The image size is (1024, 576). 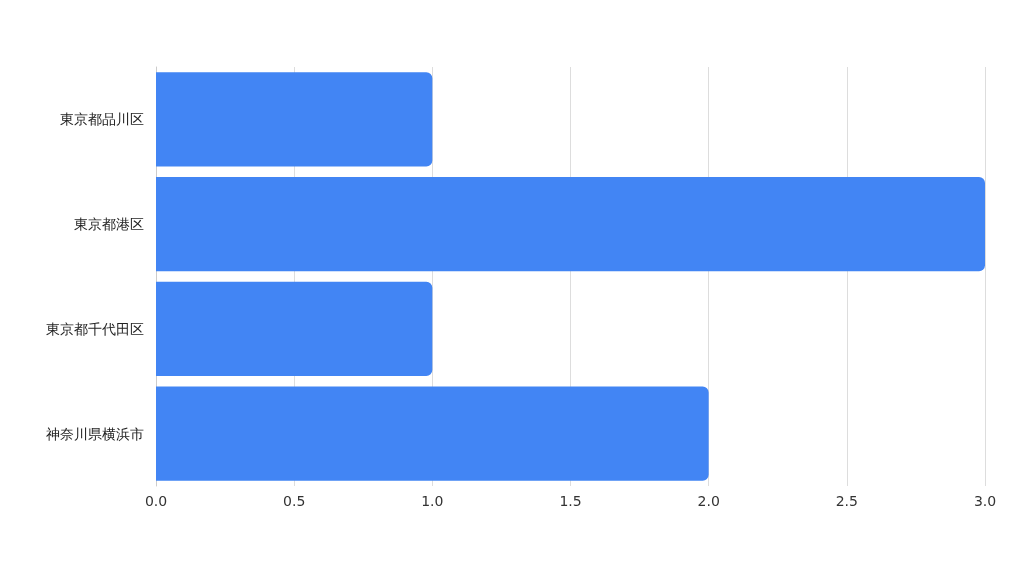 What do you see at coordinates (985, 501) in the screenshot?
I see `x-tick-label: 3.0` at bounding box center [985, 501].